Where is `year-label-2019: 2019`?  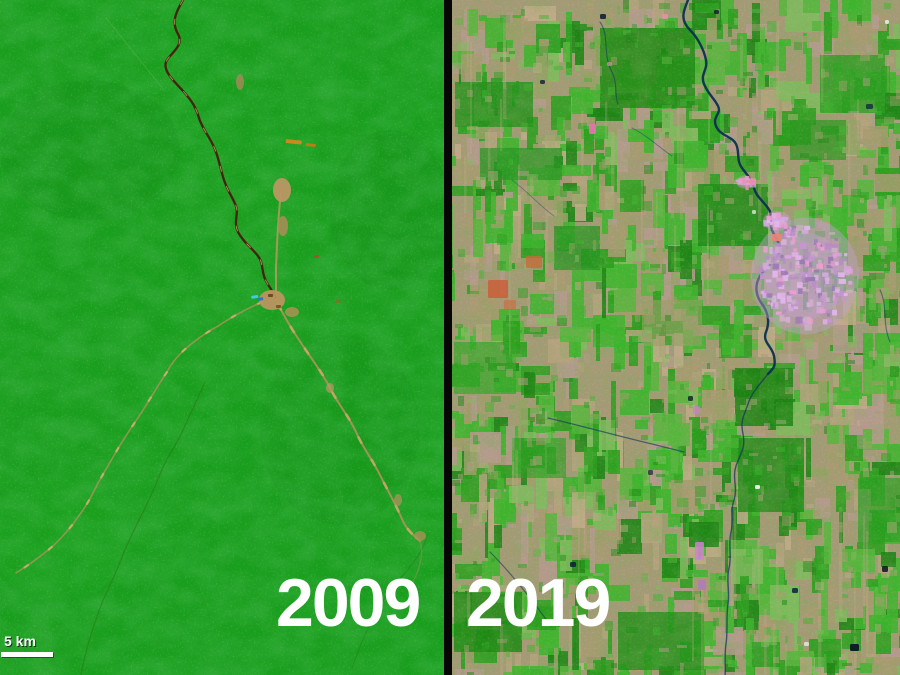
year-label-2019: 2019 is located at coordinates (538, 603).